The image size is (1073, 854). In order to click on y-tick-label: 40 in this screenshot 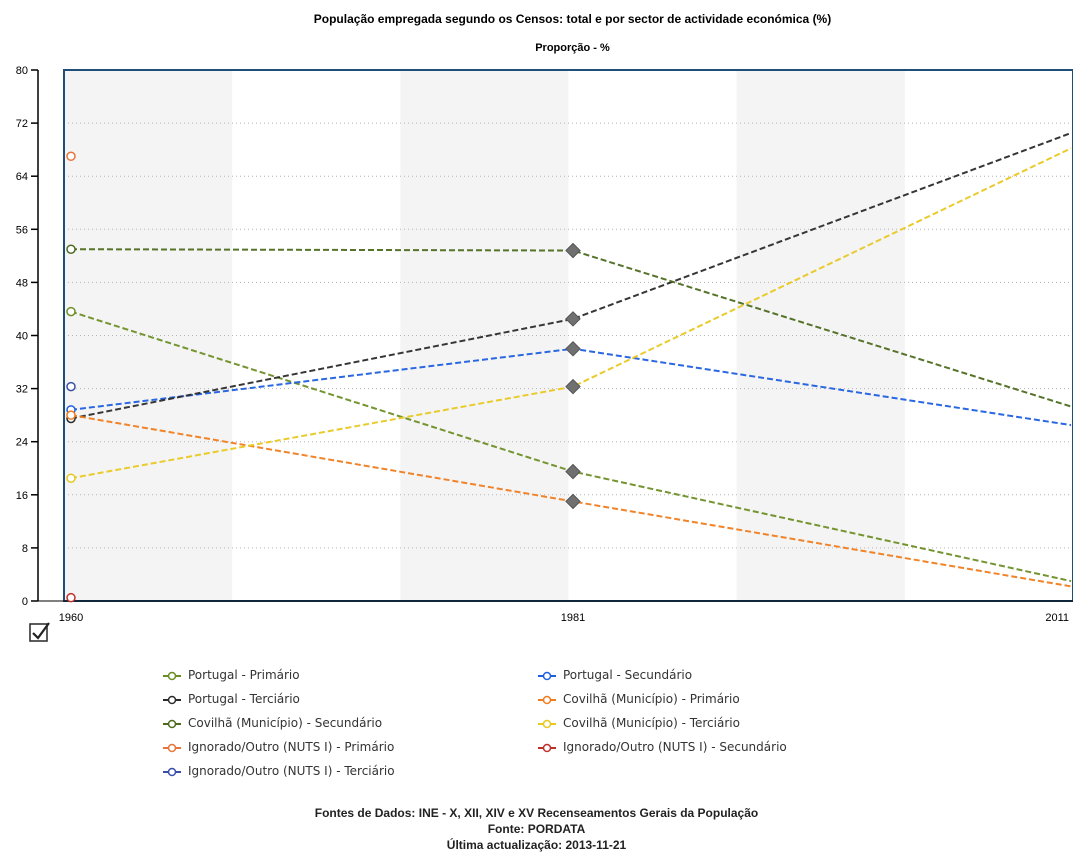, I will do `click(22, 337)`.